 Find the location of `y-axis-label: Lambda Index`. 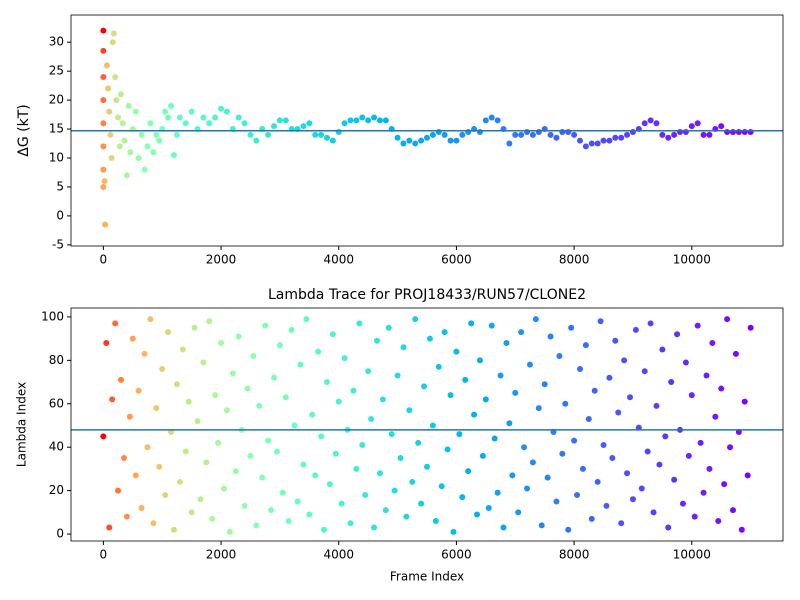

y-axis-label: Lambda Index is located at coordinates (22, 424).